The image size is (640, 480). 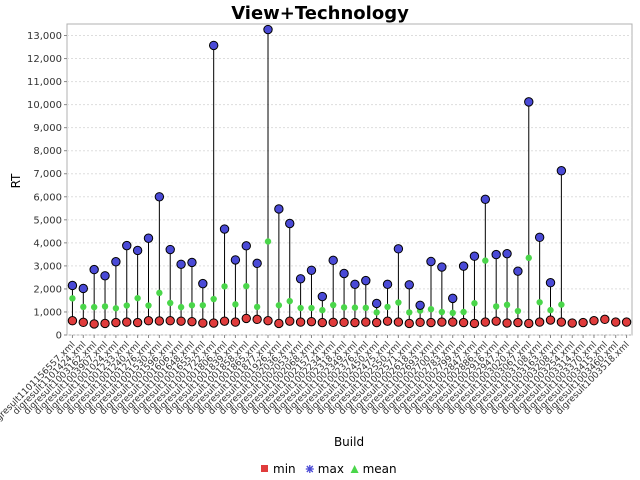 What do you see at coordinates (284, 469) in the screenshot?
I see `legend-label-min: min` at bounding box center [284, 469].